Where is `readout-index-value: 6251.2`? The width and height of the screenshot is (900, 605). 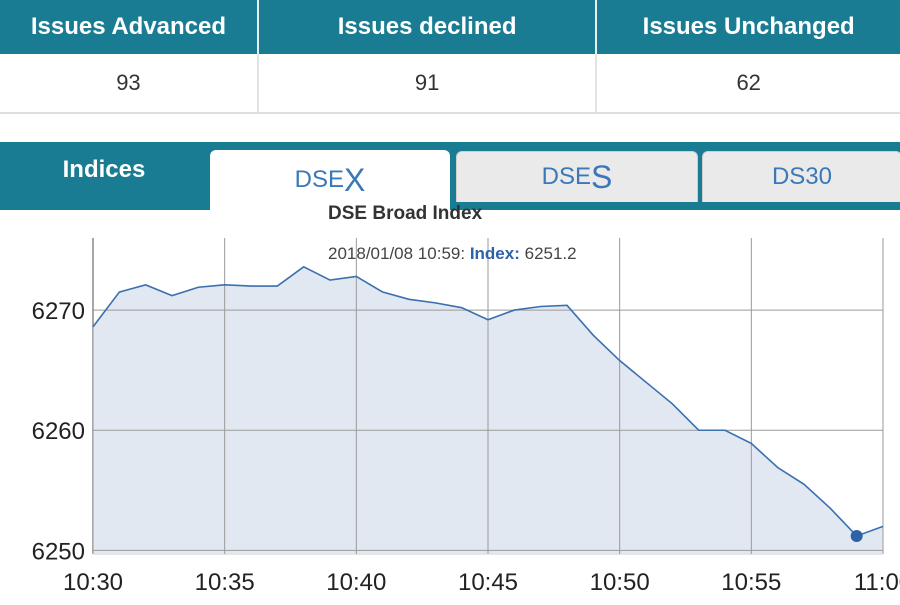 readout-index-value: 6251.2 is located at coordinates (550, 253).